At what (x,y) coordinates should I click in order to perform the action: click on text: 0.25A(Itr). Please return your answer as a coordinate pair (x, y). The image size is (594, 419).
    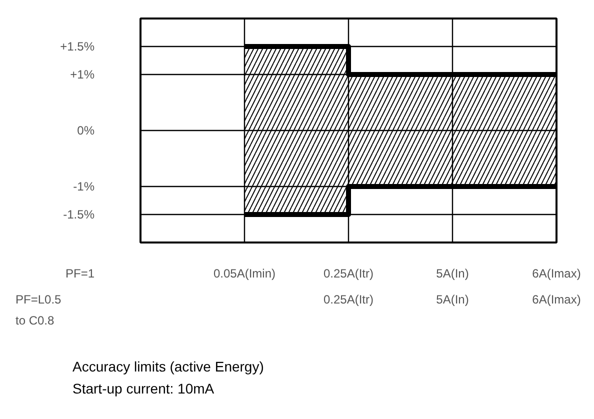
    Looking at the image, I should click on (348, 299).